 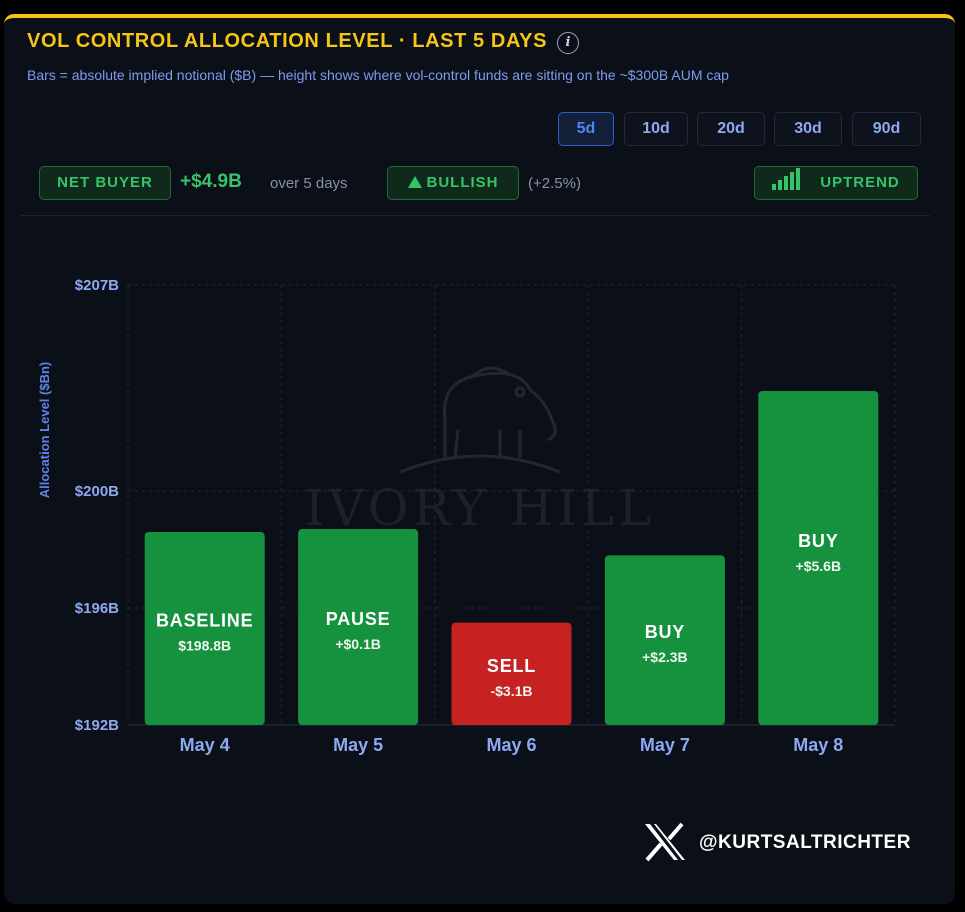 I want to click on range-5d-button: 5d, so click(x=586, y=129).